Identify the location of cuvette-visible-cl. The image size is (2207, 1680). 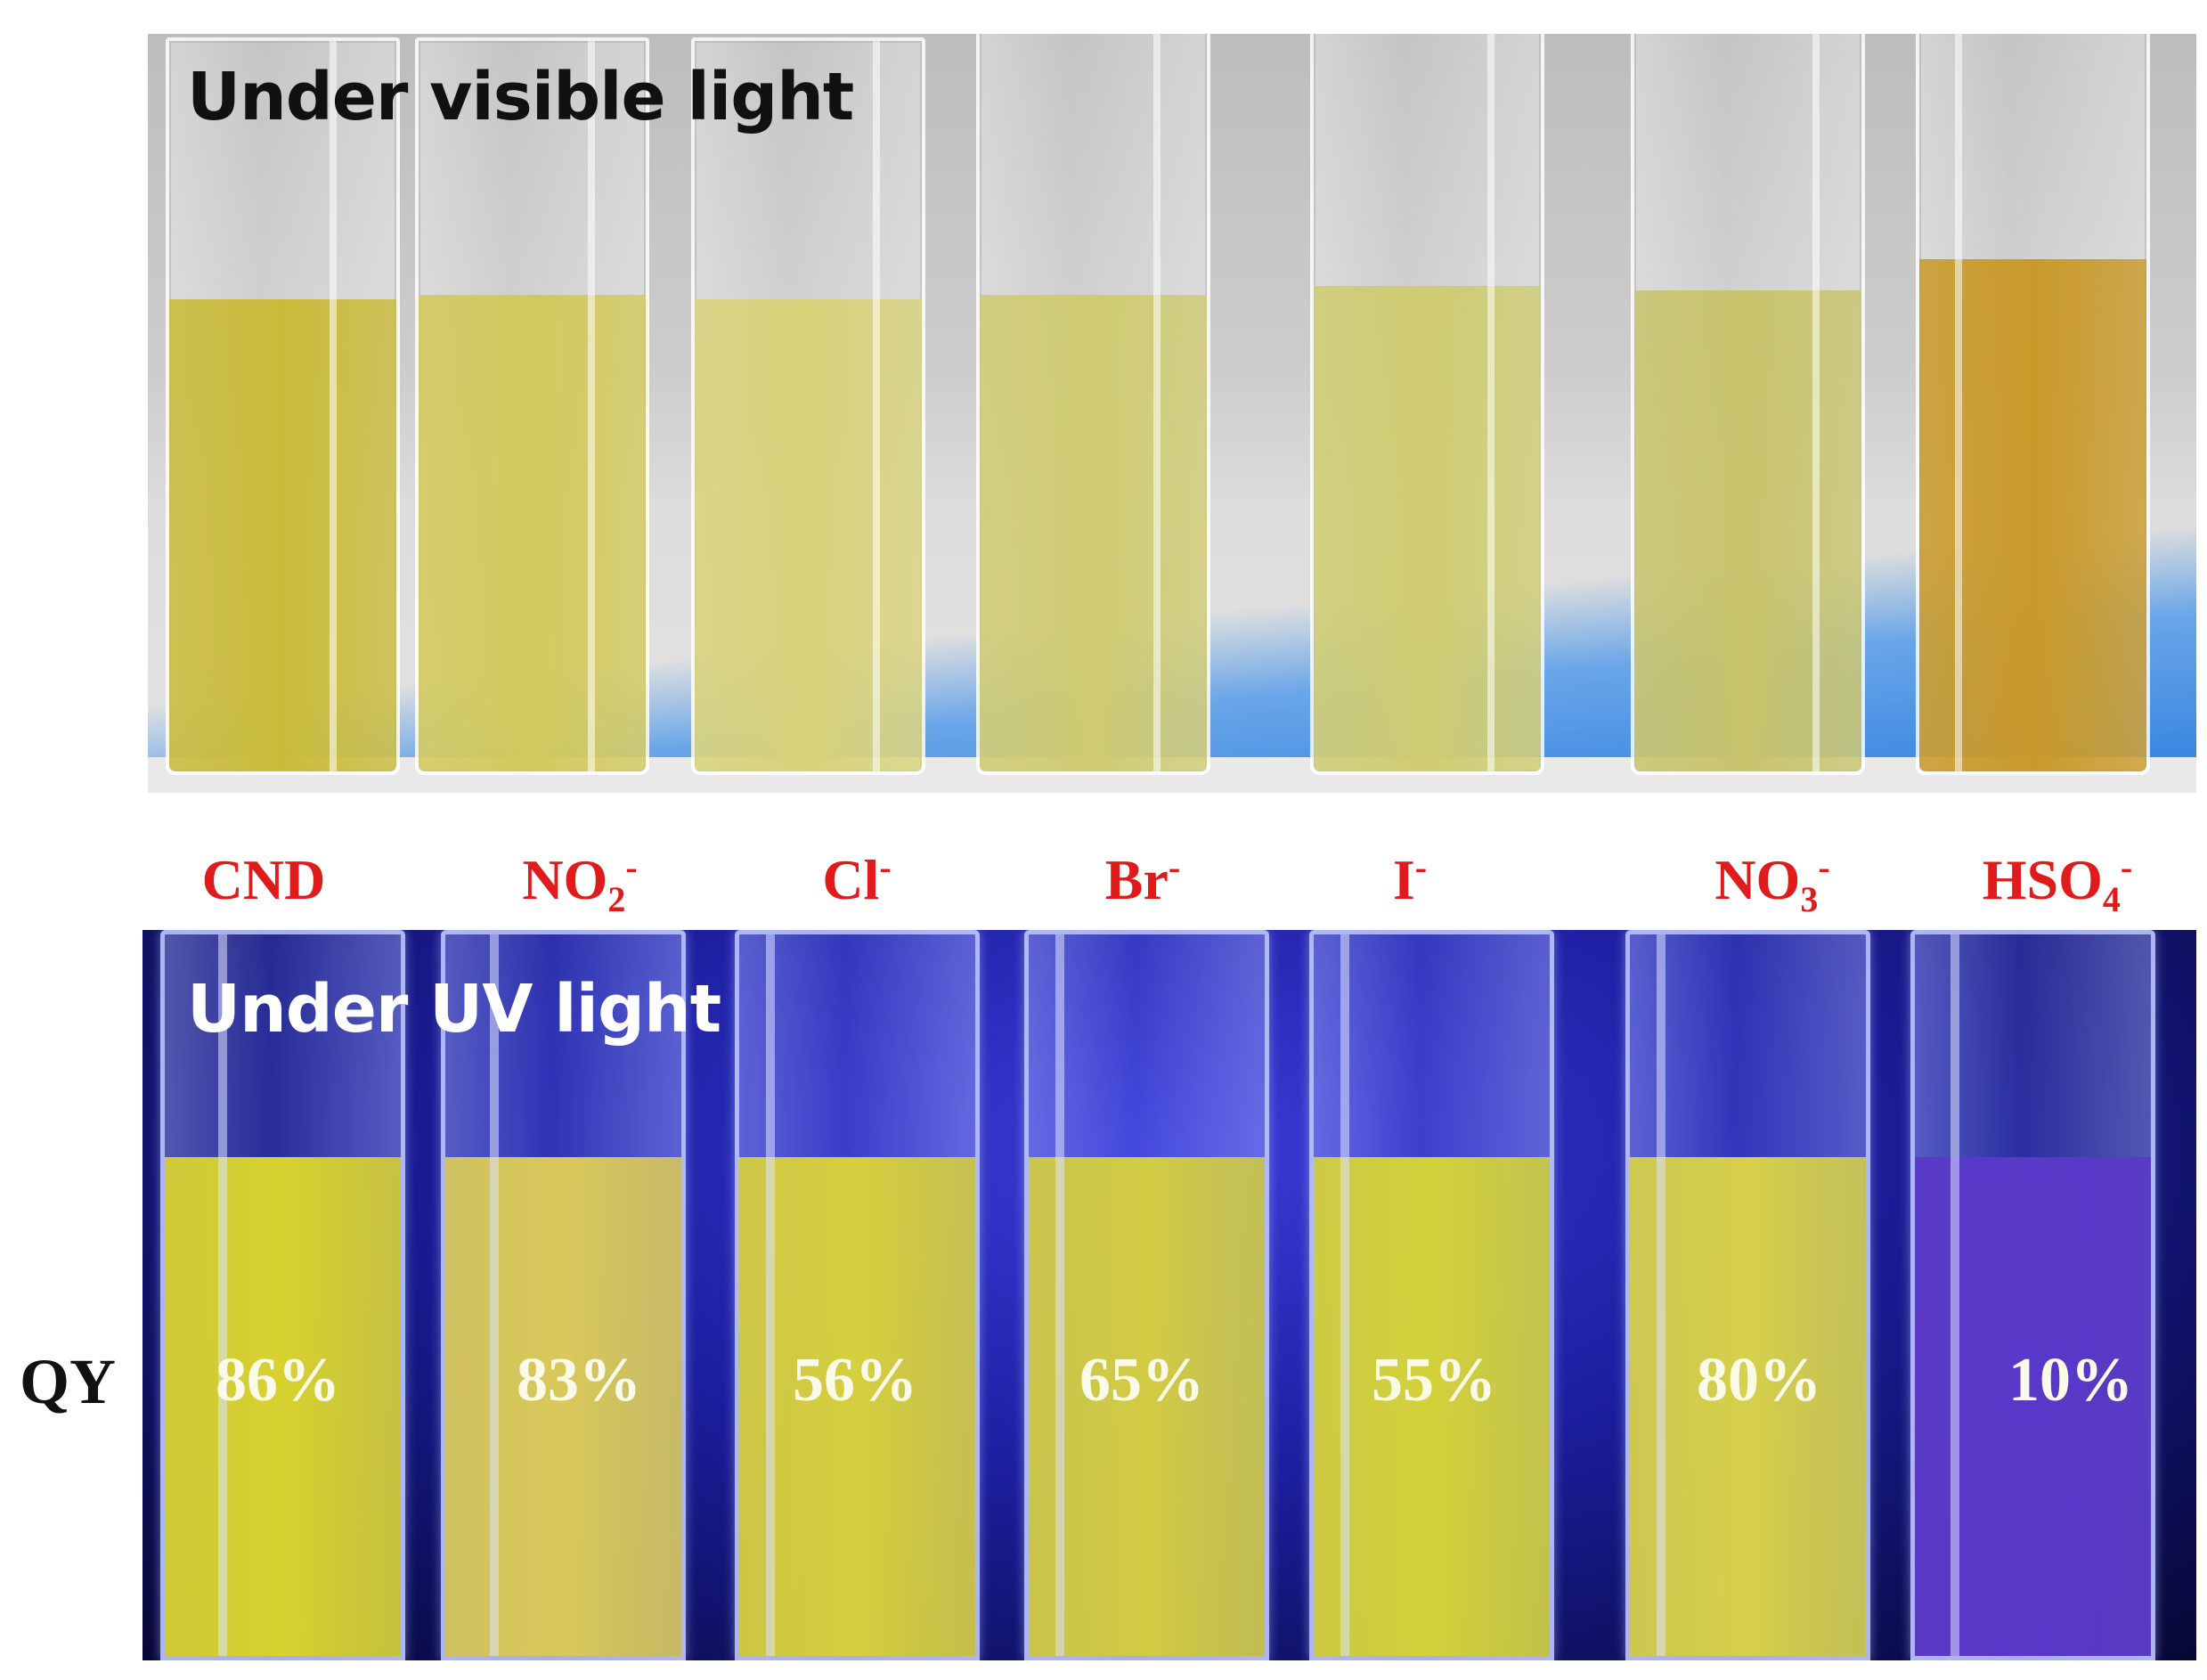
(808, 406).